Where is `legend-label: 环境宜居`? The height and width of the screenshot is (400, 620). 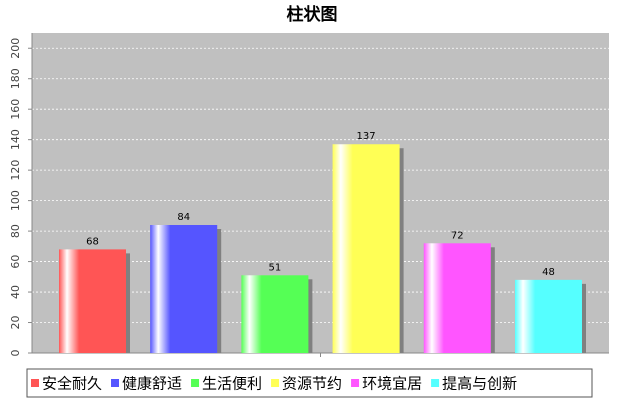
legend-label: 环境宜居 is located at coordinates (392, 384).